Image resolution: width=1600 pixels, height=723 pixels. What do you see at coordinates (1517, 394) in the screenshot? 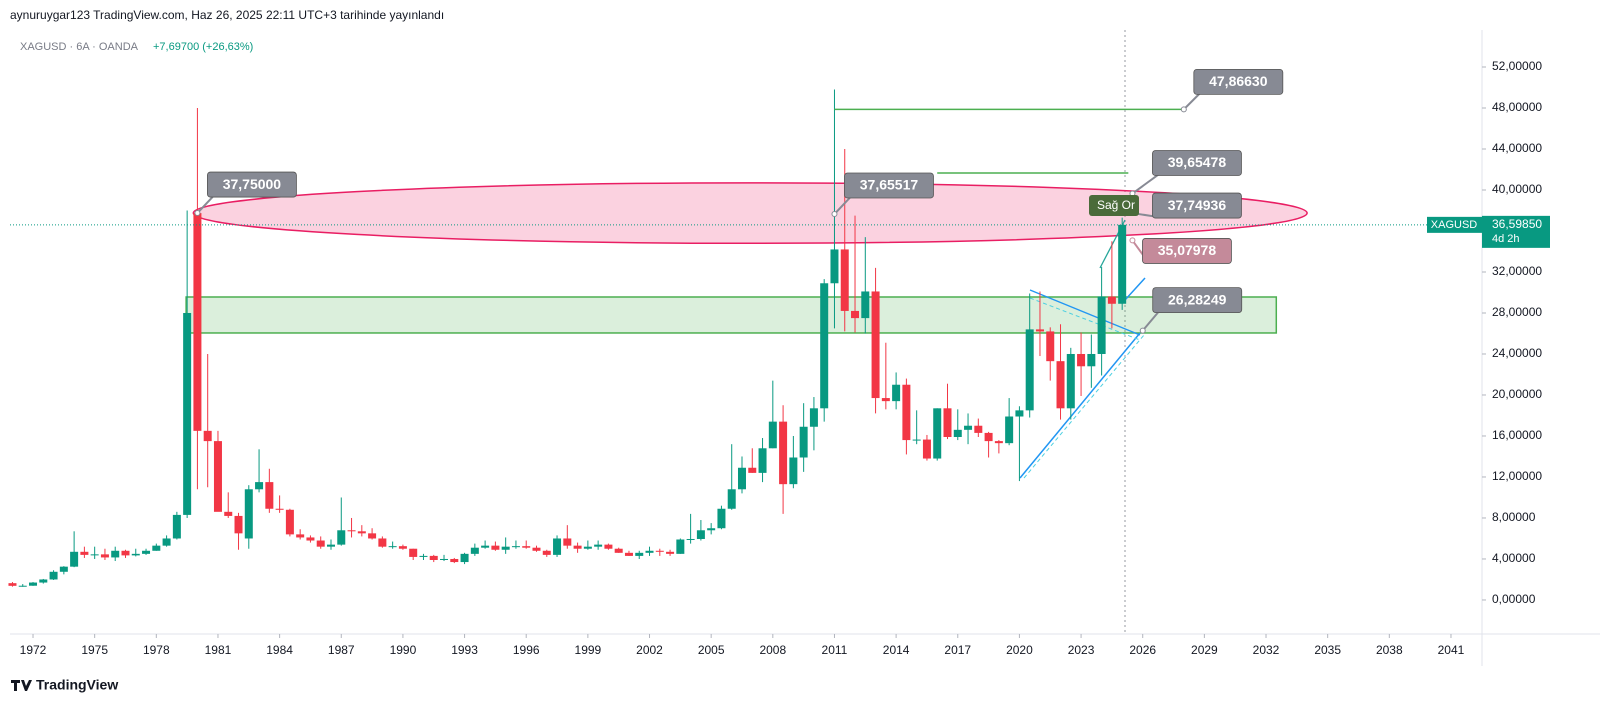
I see `y-tick-label: 20,00000` at bounding box center [1517, 394].